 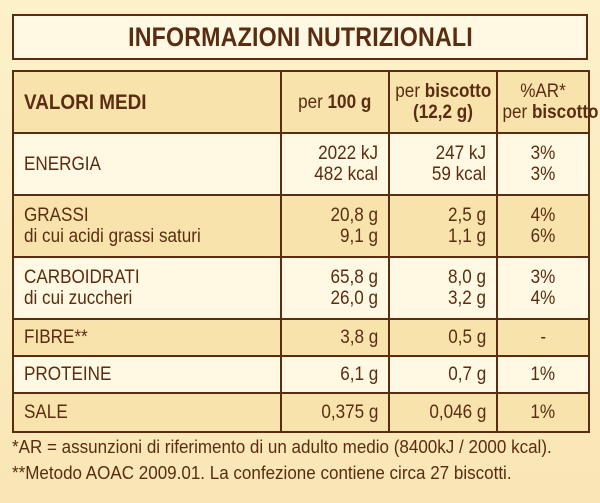 I want to click on proteine-per100: 6,1 g, so click(x=358, y=374).